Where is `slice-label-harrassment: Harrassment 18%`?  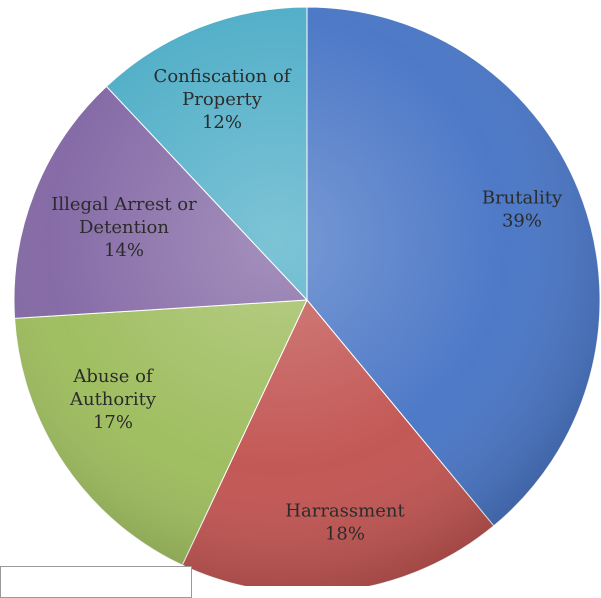
slice-label-harrassment: Harrassment 18% is located at coordinates (345, 523).